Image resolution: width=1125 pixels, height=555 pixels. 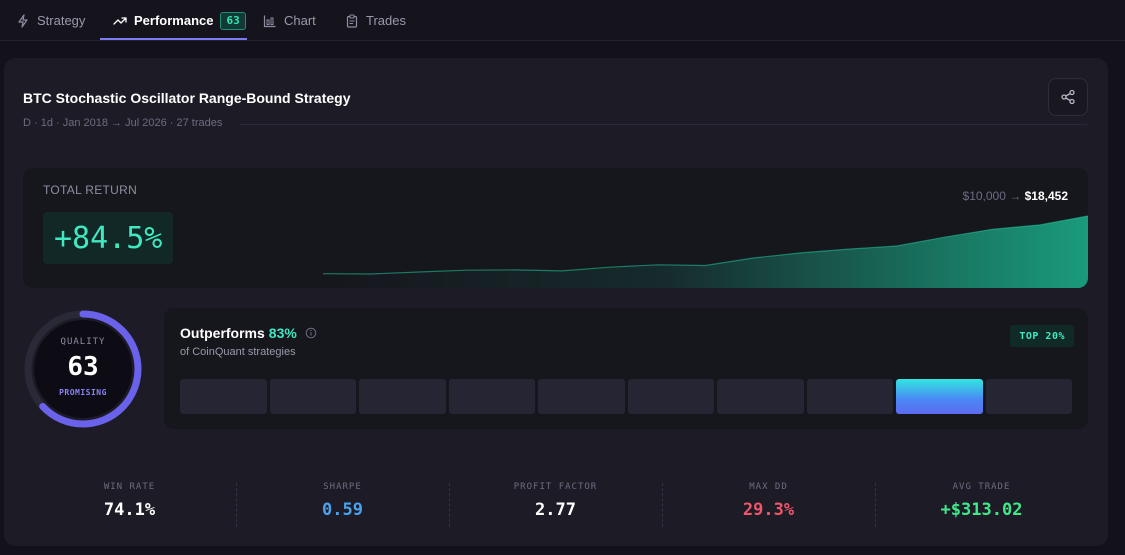 I want to click on percentile-bars, so click(x=626, y=396).